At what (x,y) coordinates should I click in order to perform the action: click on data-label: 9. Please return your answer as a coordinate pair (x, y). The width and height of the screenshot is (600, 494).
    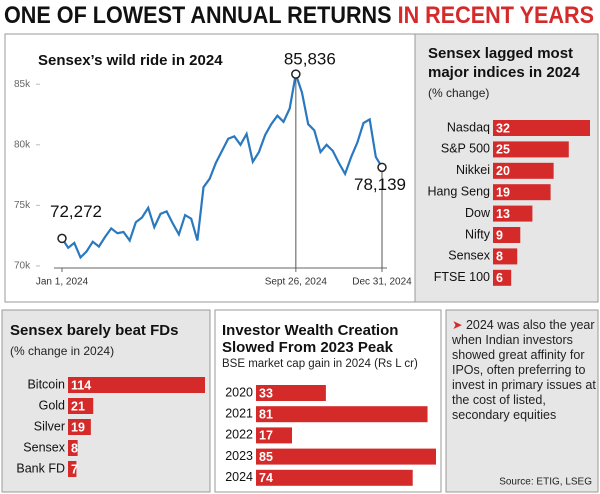
    Looking at the image, I should click on (499, 235).